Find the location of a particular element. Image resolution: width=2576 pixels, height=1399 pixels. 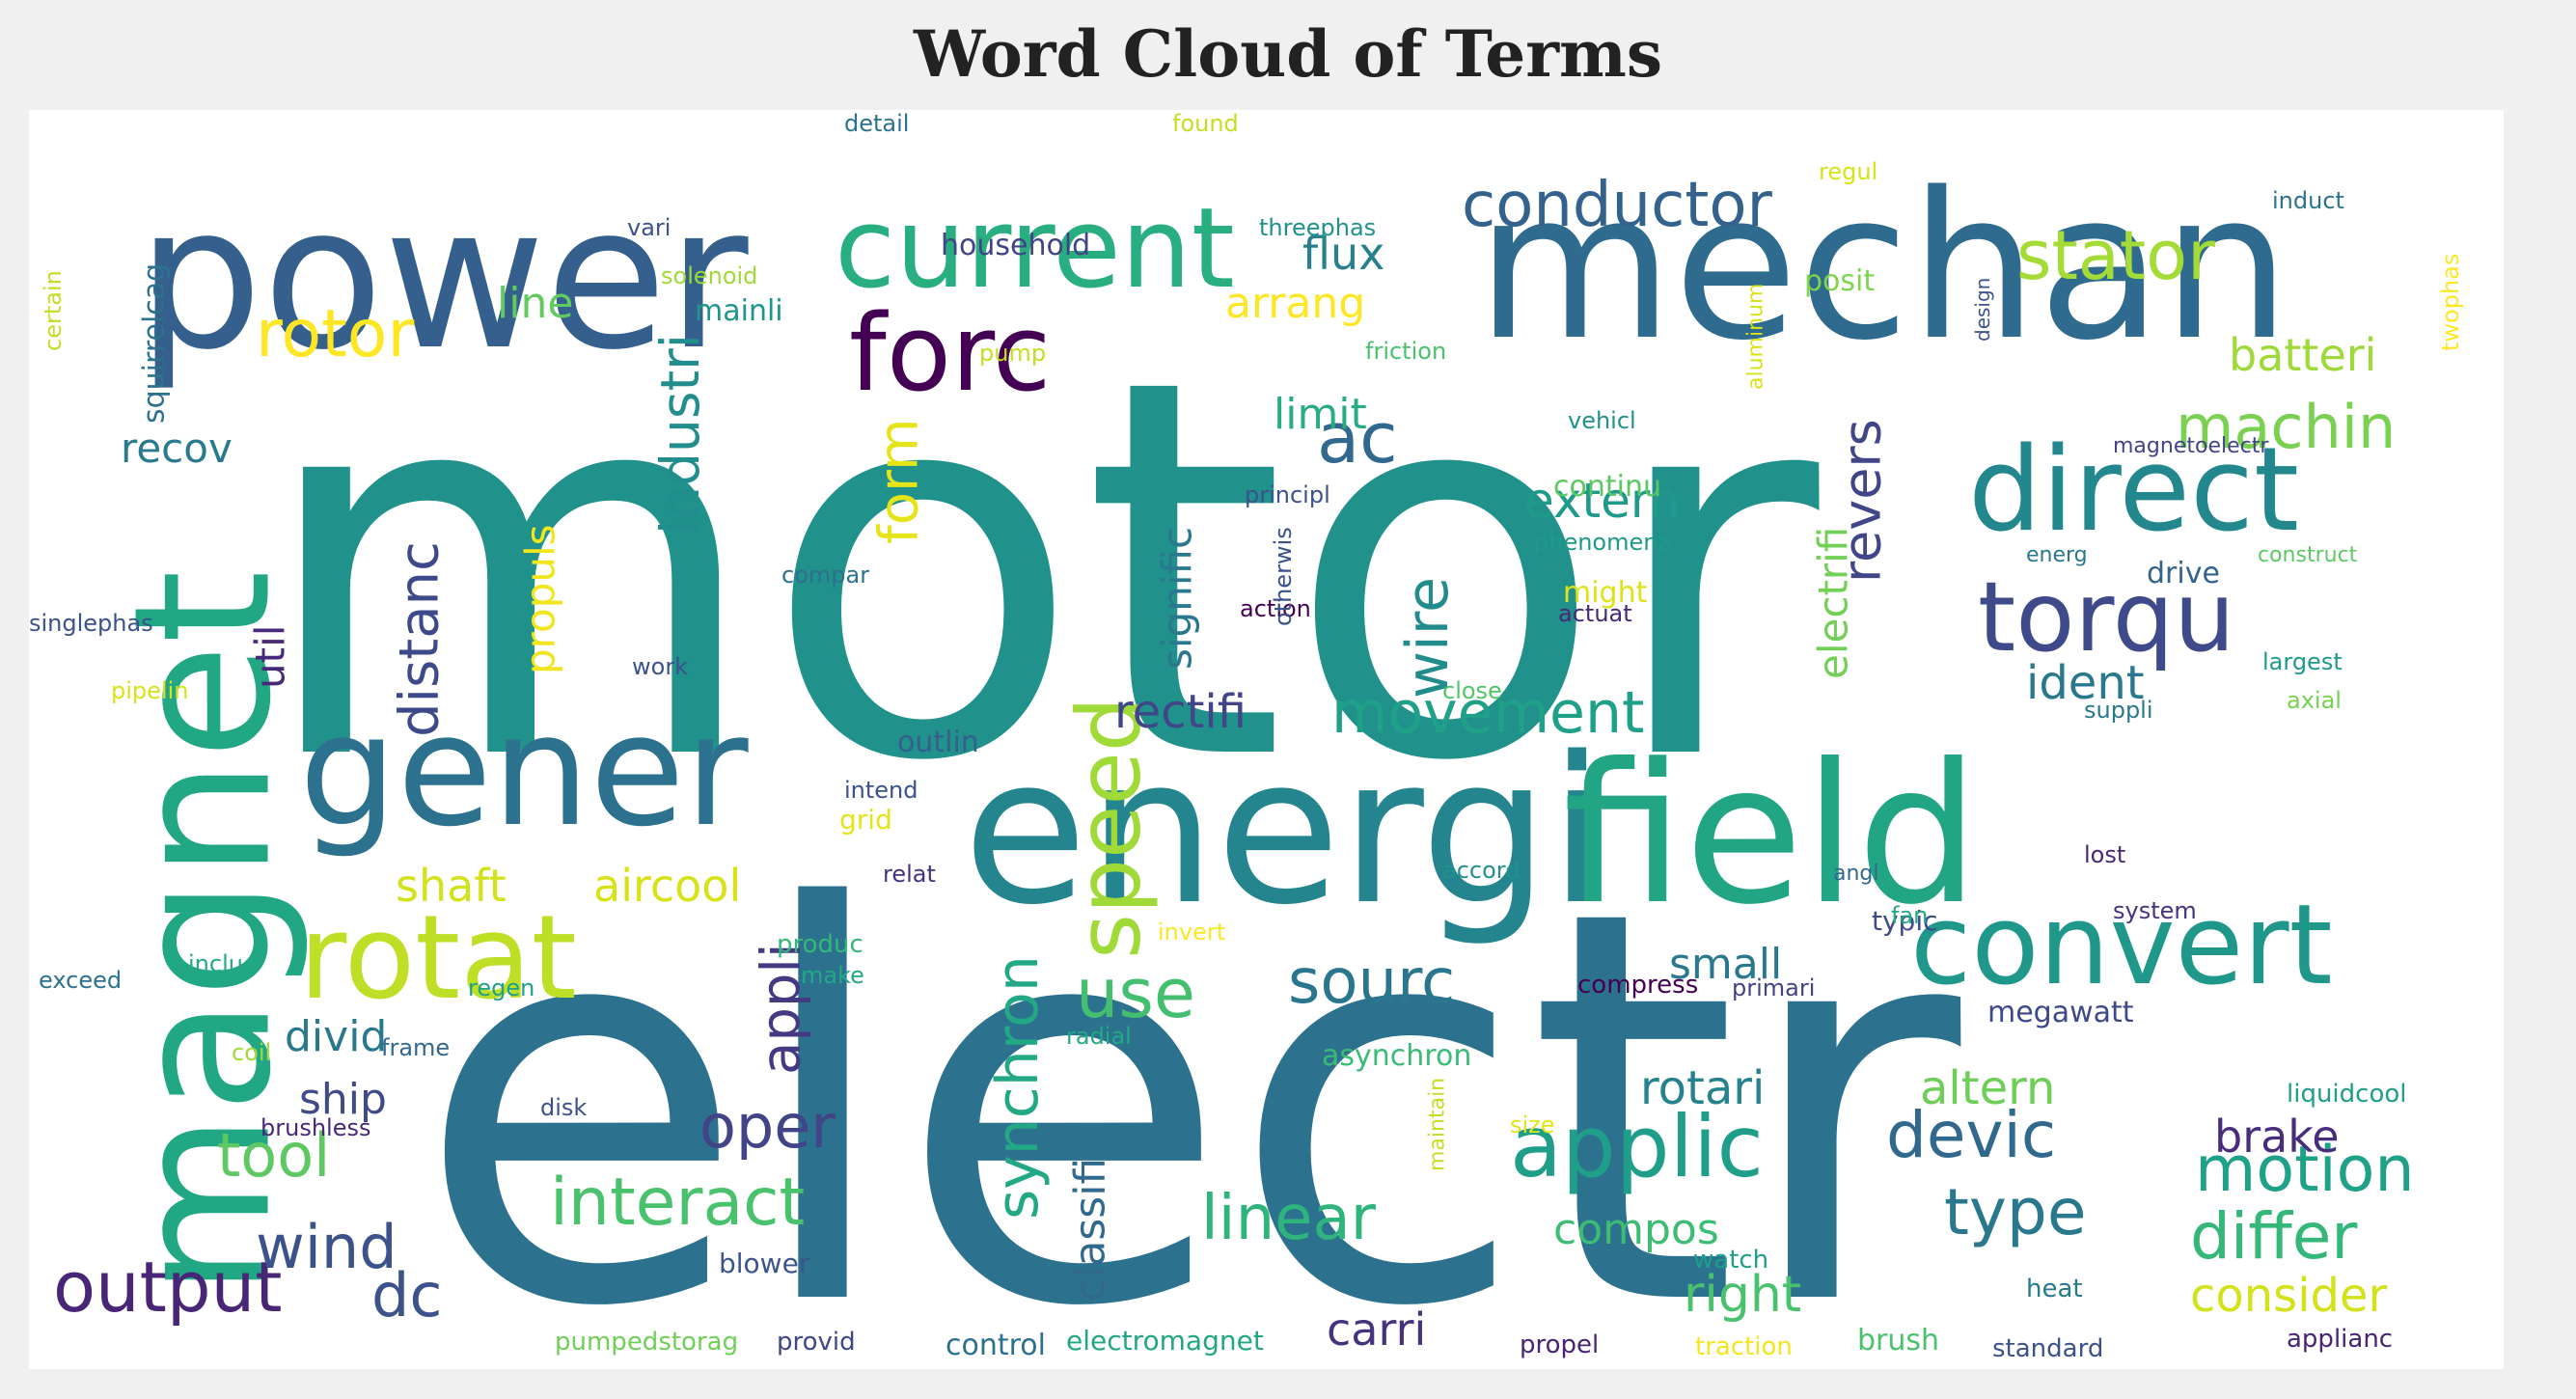

word-rectifi: rectifi is located at coordinates (1180, 712).